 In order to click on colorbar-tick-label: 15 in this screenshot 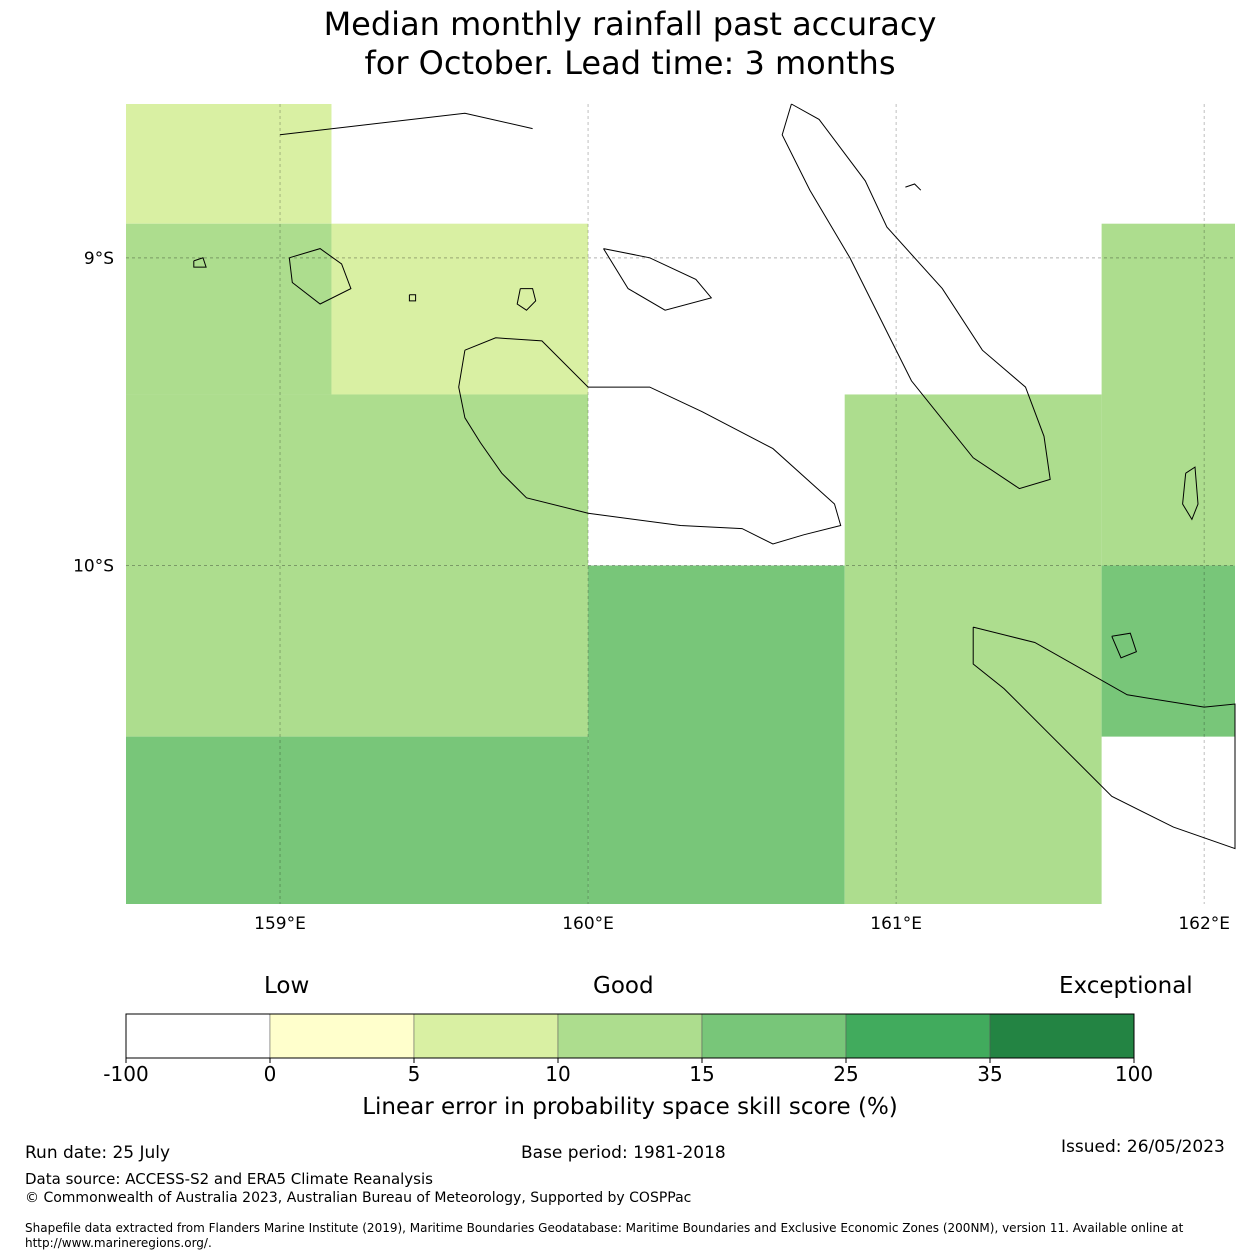, I will do `click(701, 1074)`.